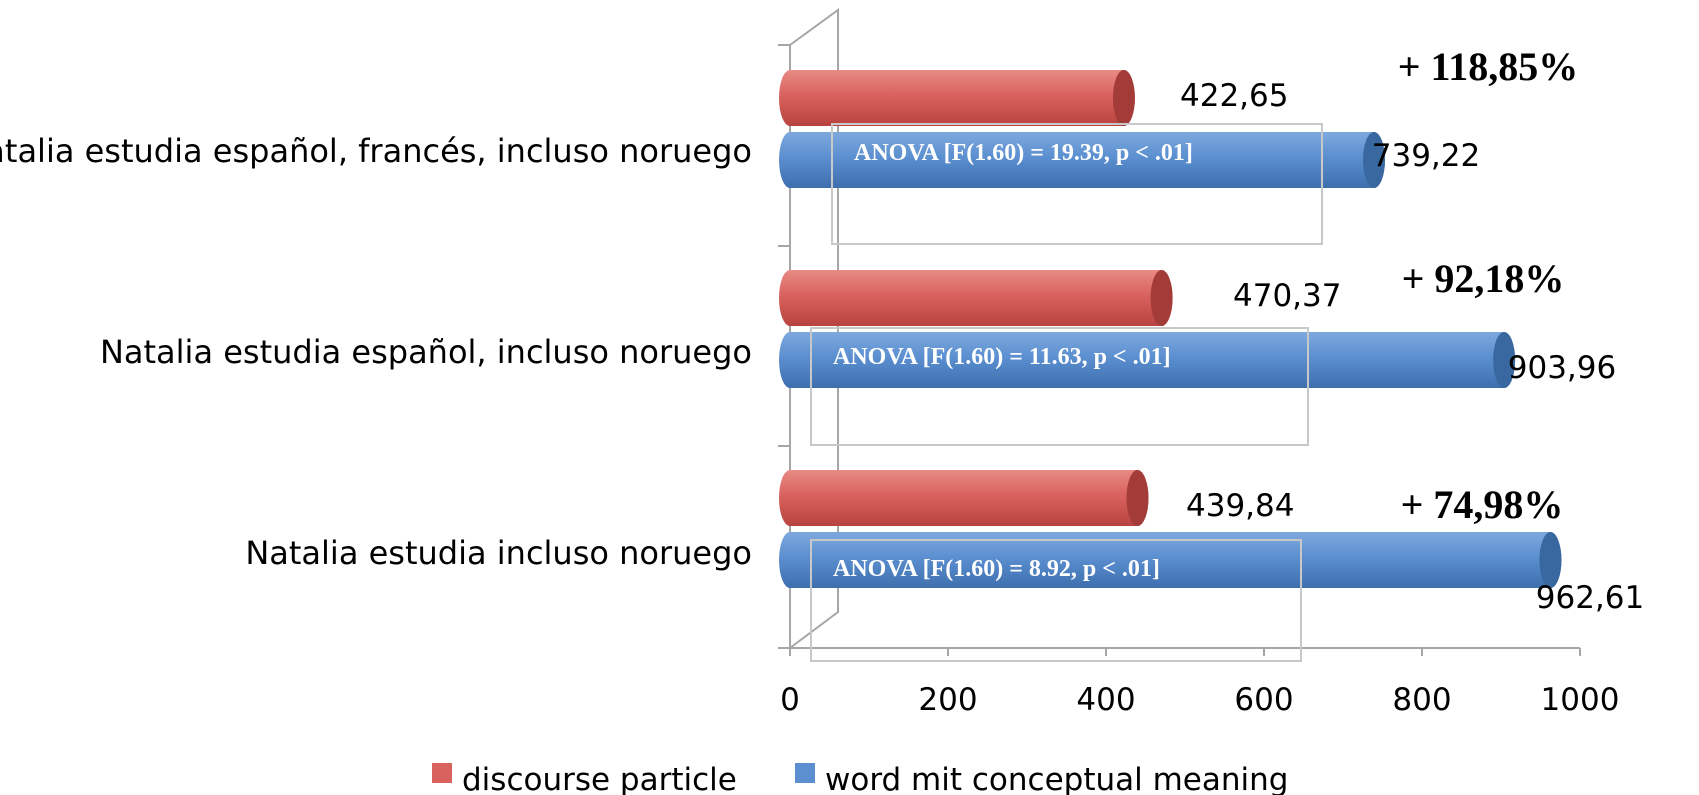  What do you see at coordinates (1483, 278) in the screenshot?
I see `increase-label: + 92,18%` at bounding box center [1483, 278].